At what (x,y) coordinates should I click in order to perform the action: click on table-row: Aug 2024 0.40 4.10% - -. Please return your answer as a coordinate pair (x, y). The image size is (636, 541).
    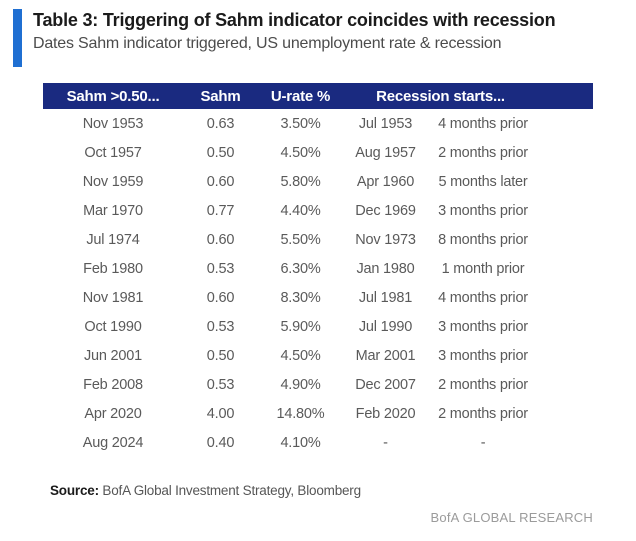
    Looking at the image, I should click on (318, 442).